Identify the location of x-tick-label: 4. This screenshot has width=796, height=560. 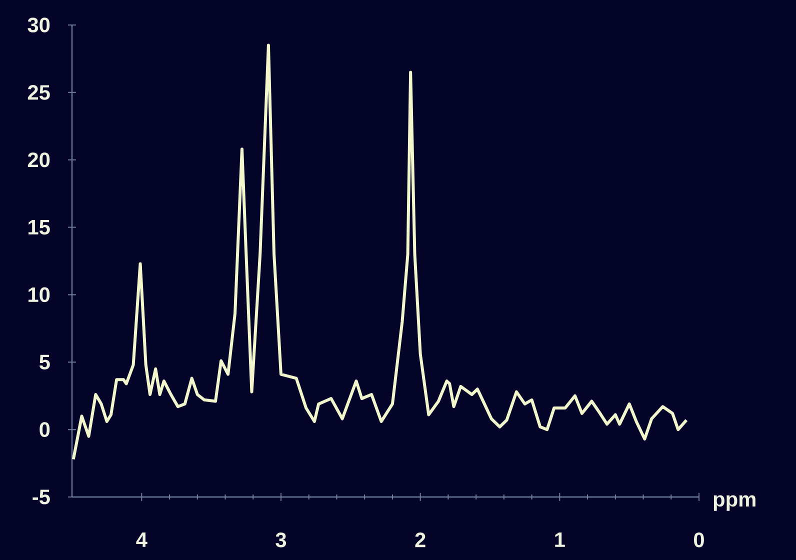
(142, 539).